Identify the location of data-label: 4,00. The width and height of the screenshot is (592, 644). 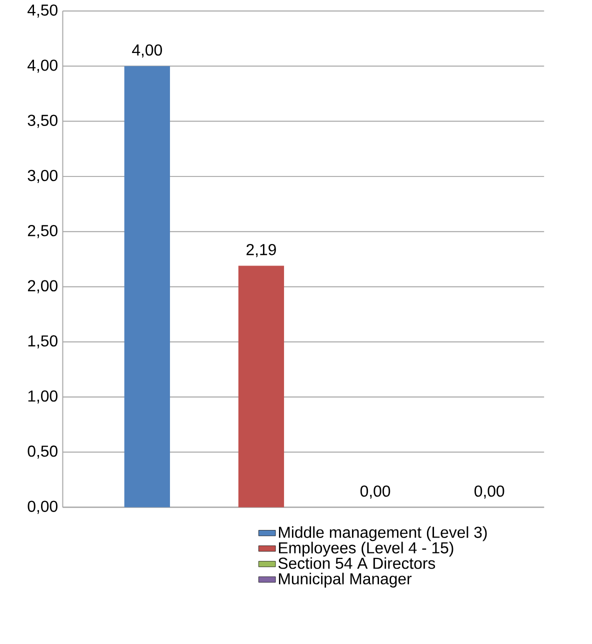
(147, 51).